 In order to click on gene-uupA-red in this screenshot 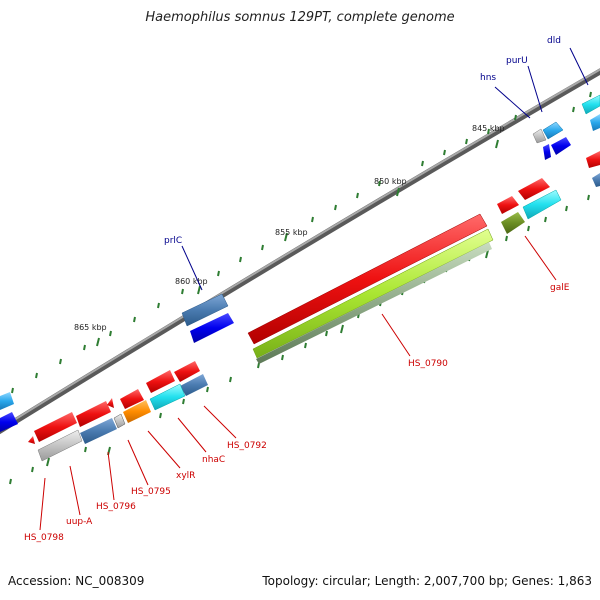, I will do `click(55, 427)`.